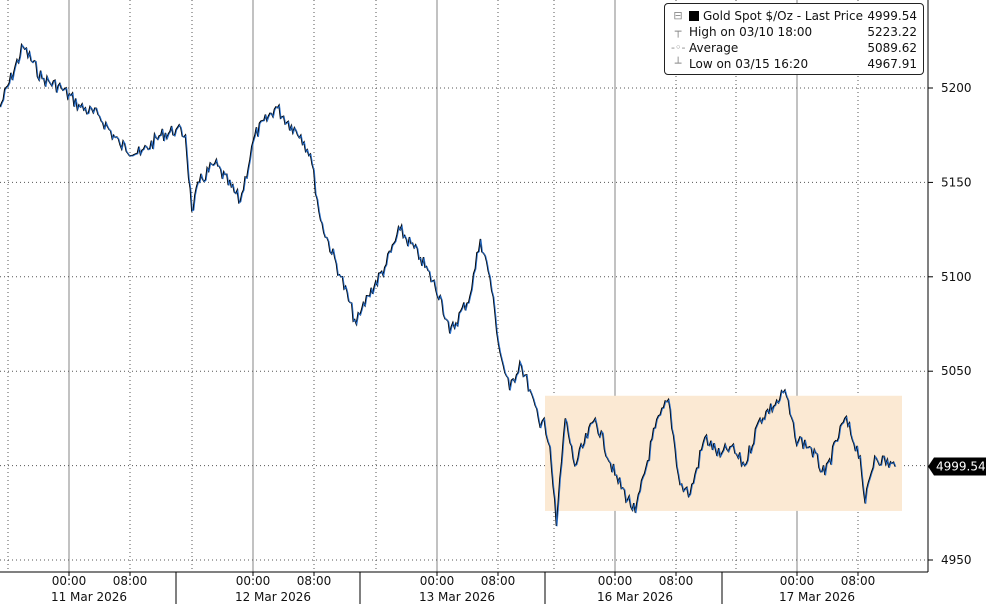  Describe the element at coordinates (892, 32) in the screenshot. I see `legend-value: 5223.22` at that location.